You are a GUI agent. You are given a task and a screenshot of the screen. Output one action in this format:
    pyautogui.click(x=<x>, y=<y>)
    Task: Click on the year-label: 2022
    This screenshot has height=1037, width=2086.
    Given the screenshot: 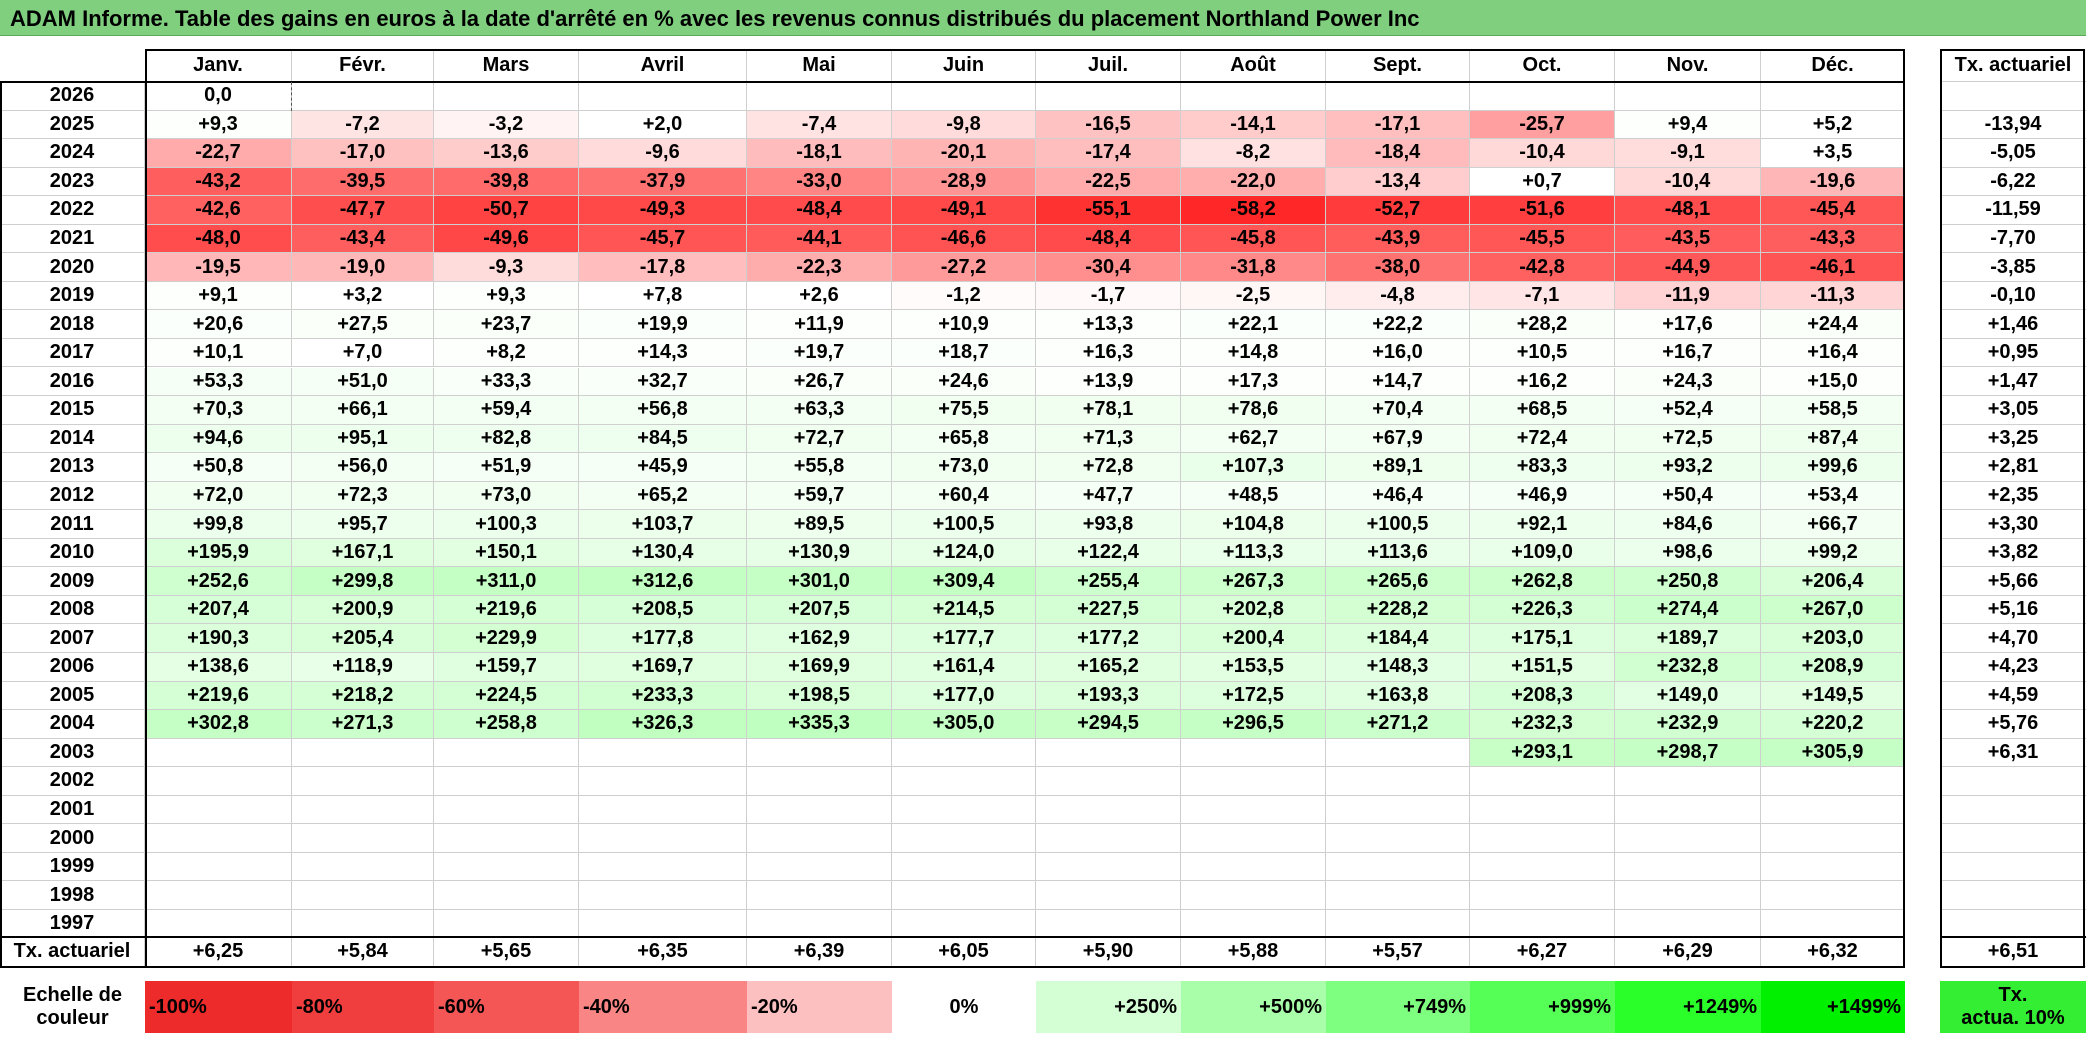 What is the action you would take?
    pyautogui.click(x=72, y=210)
    